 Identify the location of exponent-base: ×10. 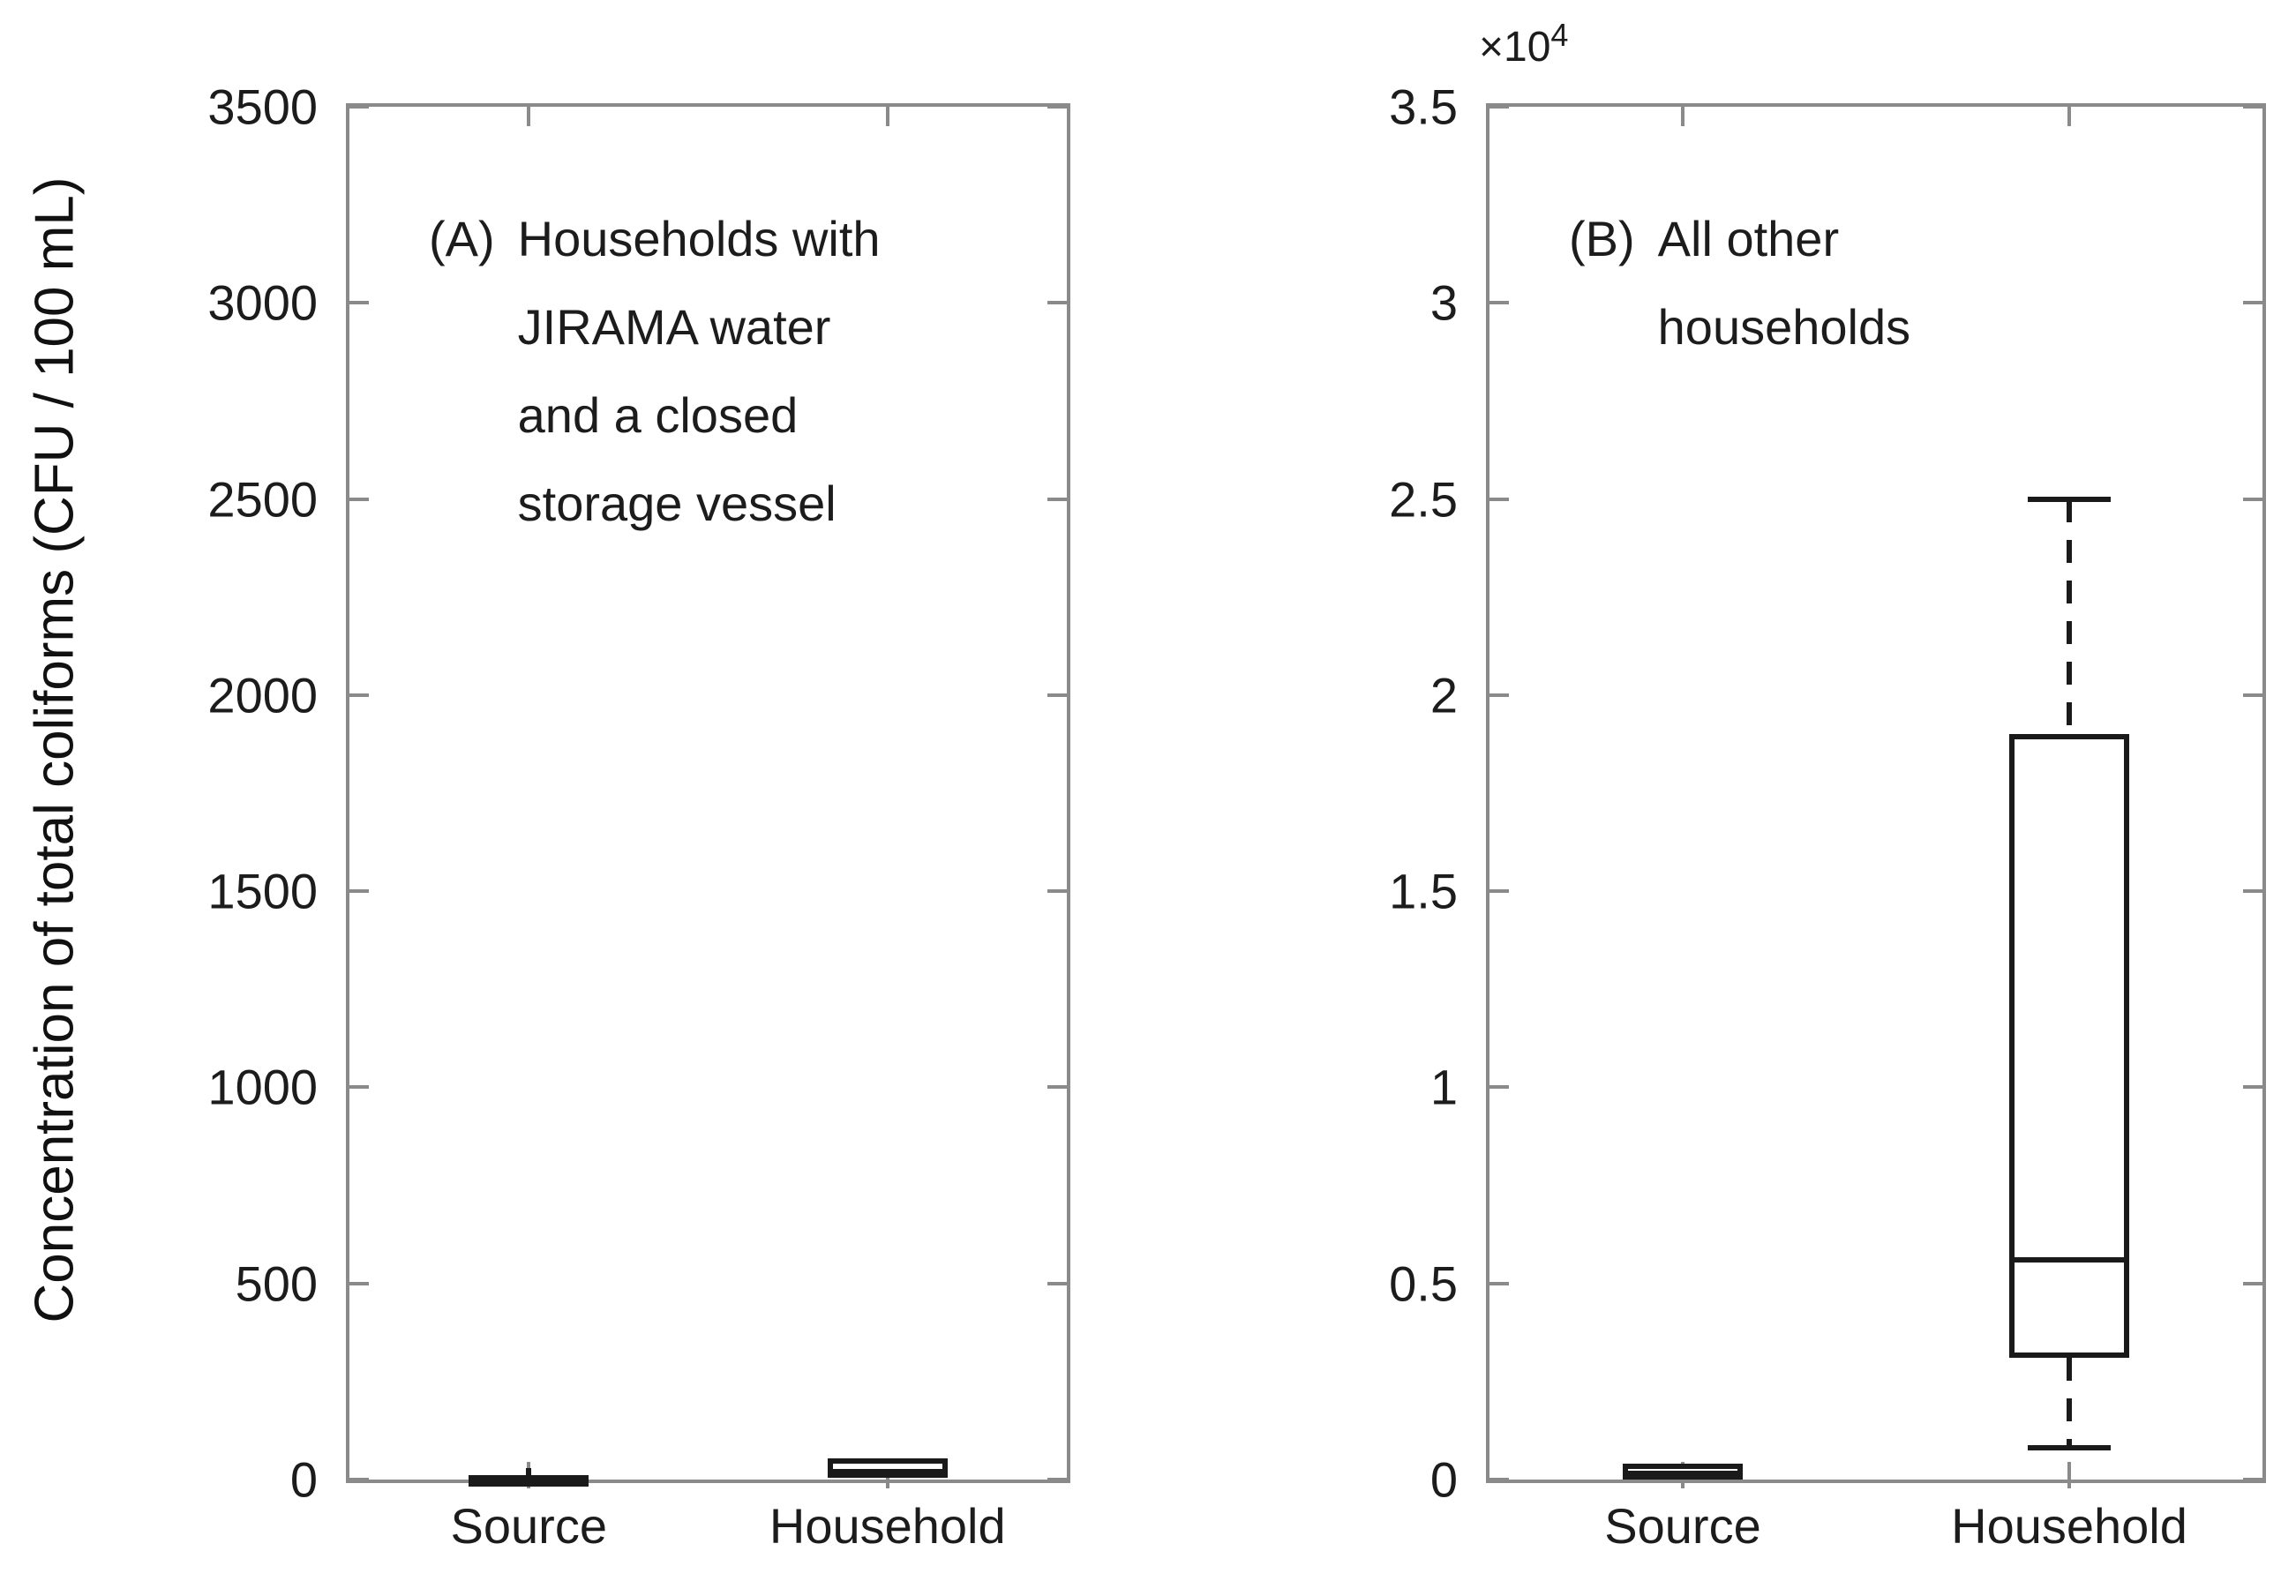
(1515, 47).